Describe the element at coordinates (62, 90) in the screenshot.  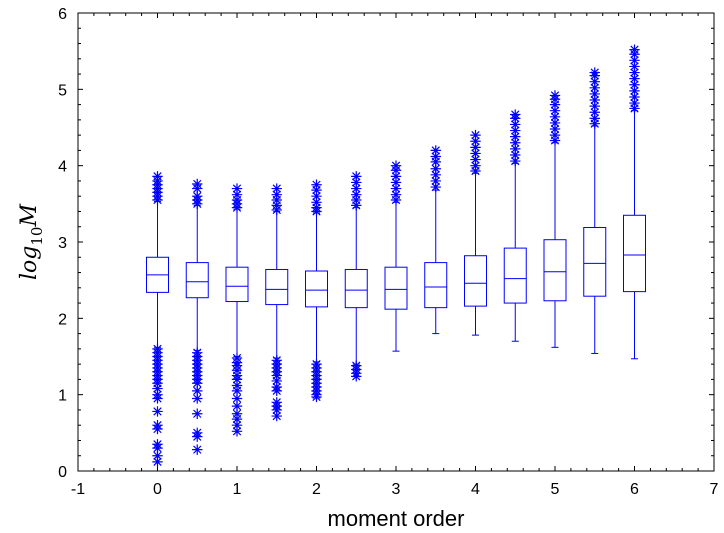
I see `y-tick-label: 5` at that location.